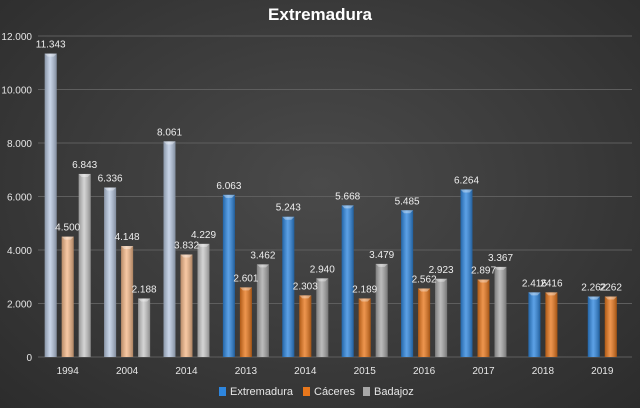 The height and width of the screenshot is (408, 640). What do you see at coordinates (347, 196) in the screenshot?
I see `data-label: 5.668` at bounding box center [347, 196].